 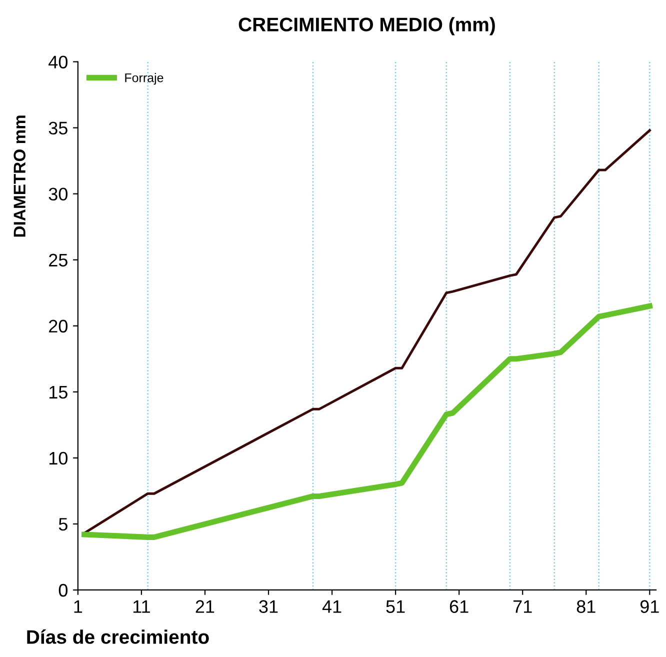 I want to click on y-tick-label: 15, so click(x=58, y=392).